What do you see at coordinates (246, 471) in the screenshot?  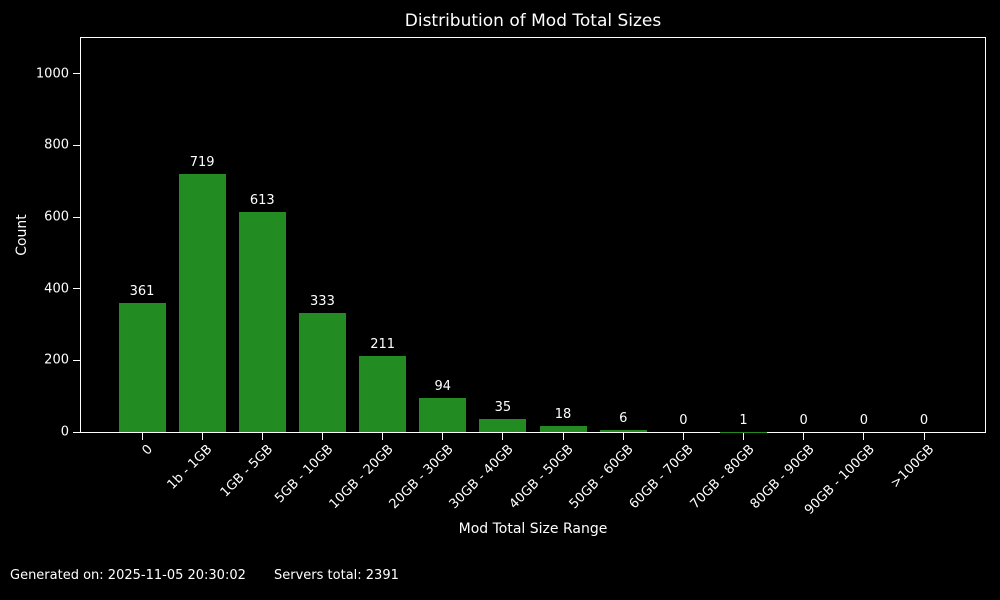 I see `x-tick-label: 1GB - 5GB` at bounding box center [246, 471].